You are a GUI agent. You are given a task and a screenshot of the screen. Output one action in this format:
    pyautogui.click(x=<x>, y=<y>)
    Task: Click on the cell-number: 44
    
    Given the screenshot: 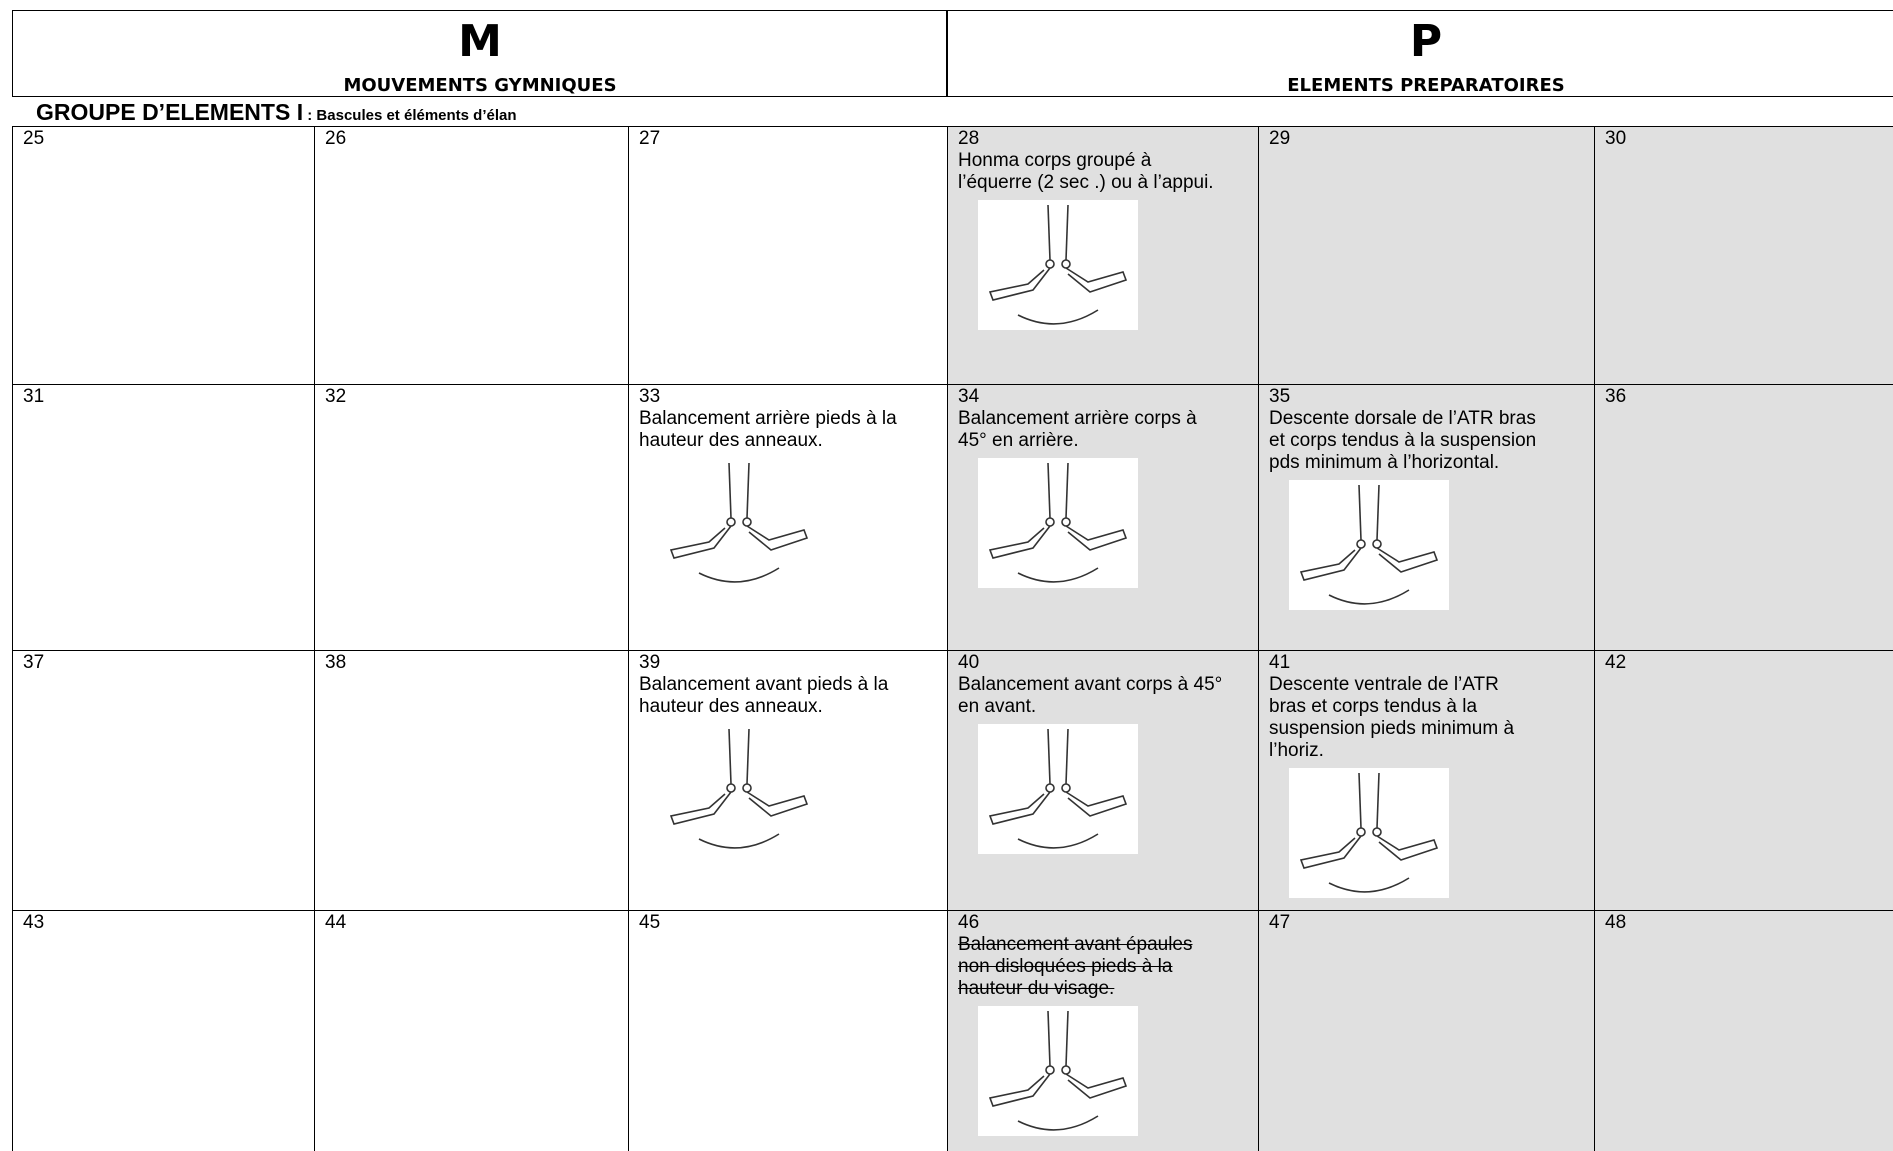 What is the action you would take?
    pyautogui.click(x=336, y=922)
    